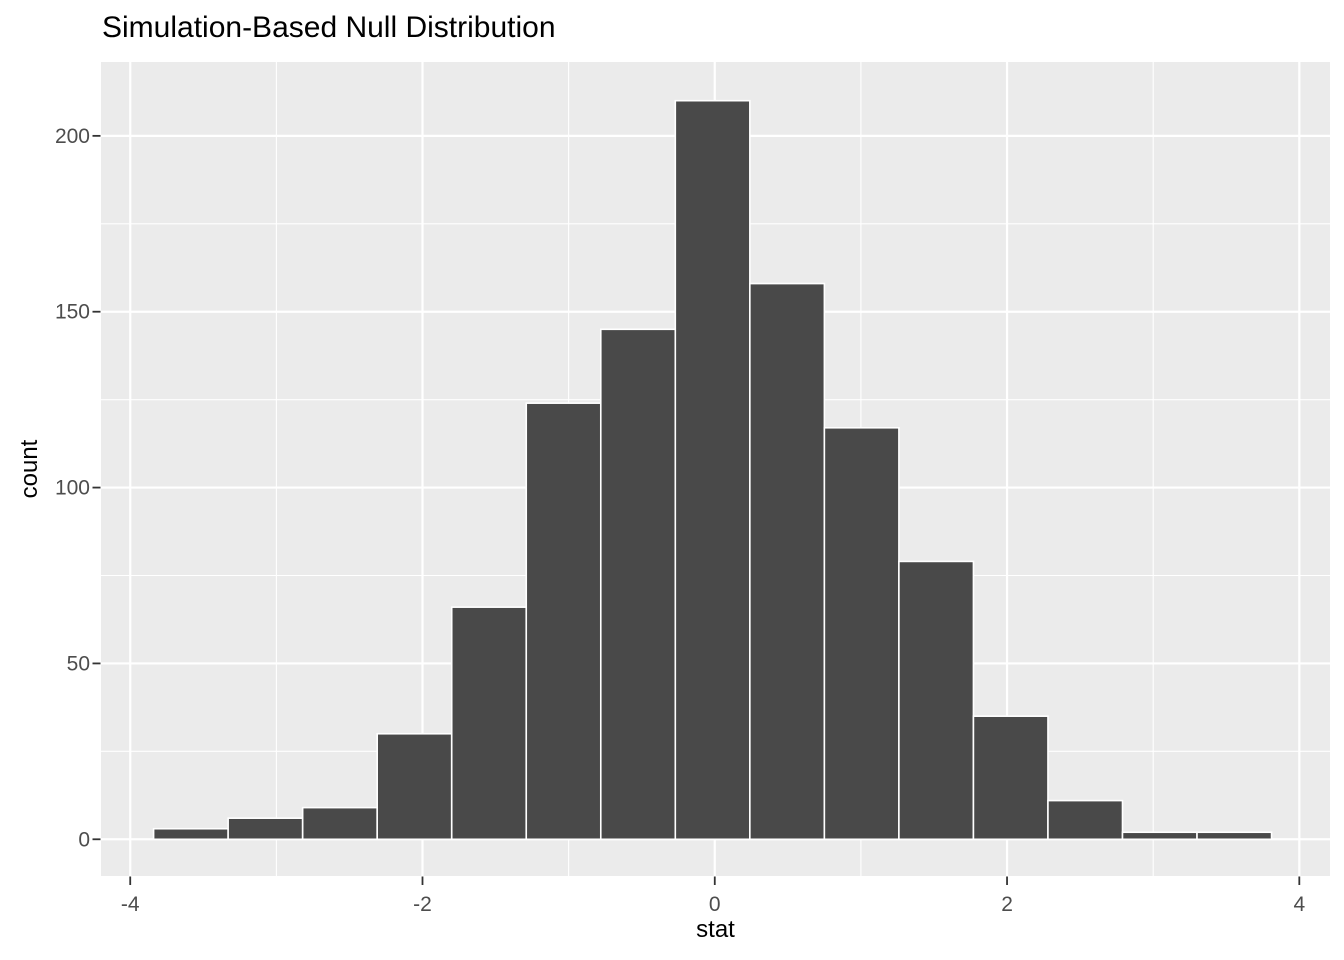  What do you see at coordinates (1007, 904) in the screenshot?
I see `x-axis-tick-label: 2` at bounding box center [1007, 904].